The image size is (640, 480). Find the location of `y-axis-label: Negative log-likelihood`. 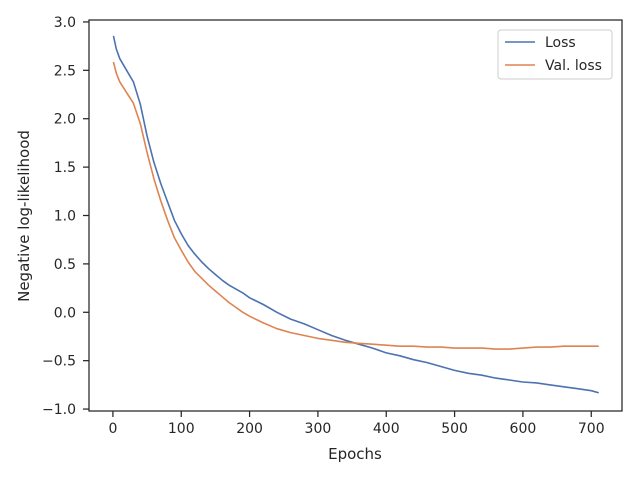

y-axis-label: Negative log-likelihood is located at coordinates (24, 216).